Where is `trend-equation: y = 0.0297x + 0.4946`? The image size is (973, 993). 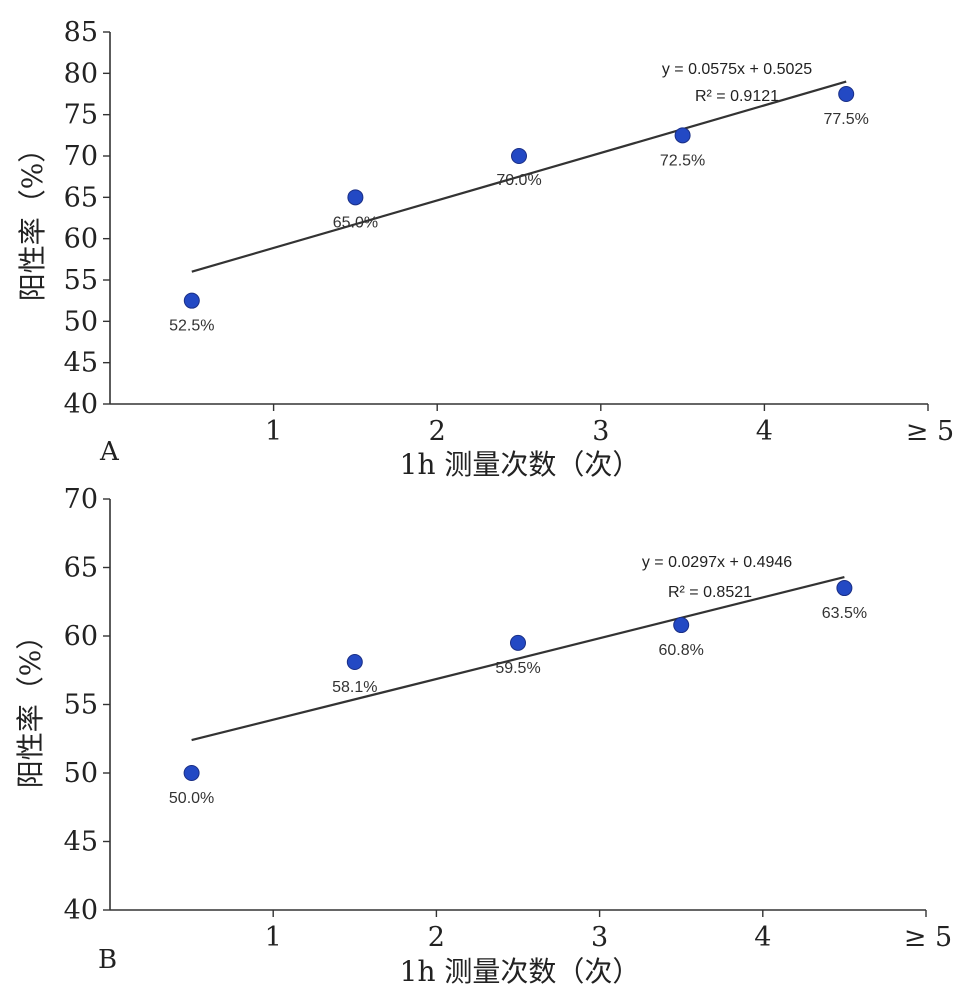 trend-equation: y = 0.0297x + 0.4946 is located at coordinates (717, 562).